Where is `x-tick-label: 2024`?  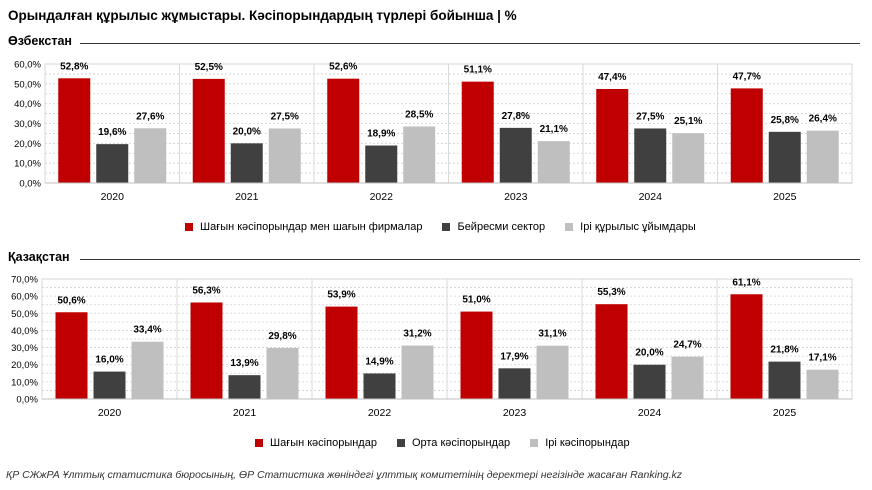
x-tick-label: 2024 is located at coordinates (650, 413).